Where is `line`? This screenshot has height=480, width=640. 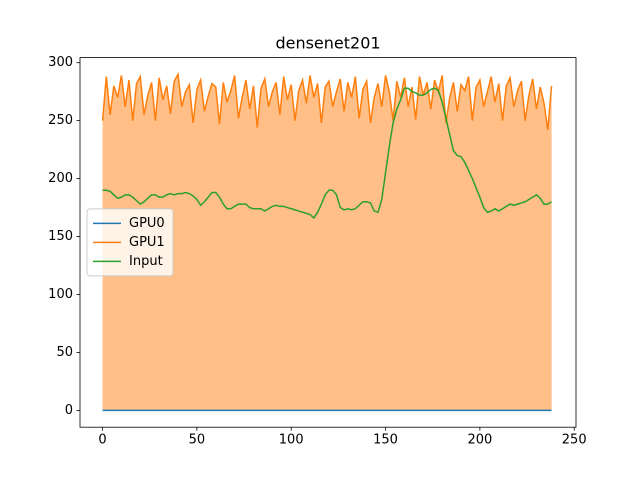
line is located at coordinates (327, 101).